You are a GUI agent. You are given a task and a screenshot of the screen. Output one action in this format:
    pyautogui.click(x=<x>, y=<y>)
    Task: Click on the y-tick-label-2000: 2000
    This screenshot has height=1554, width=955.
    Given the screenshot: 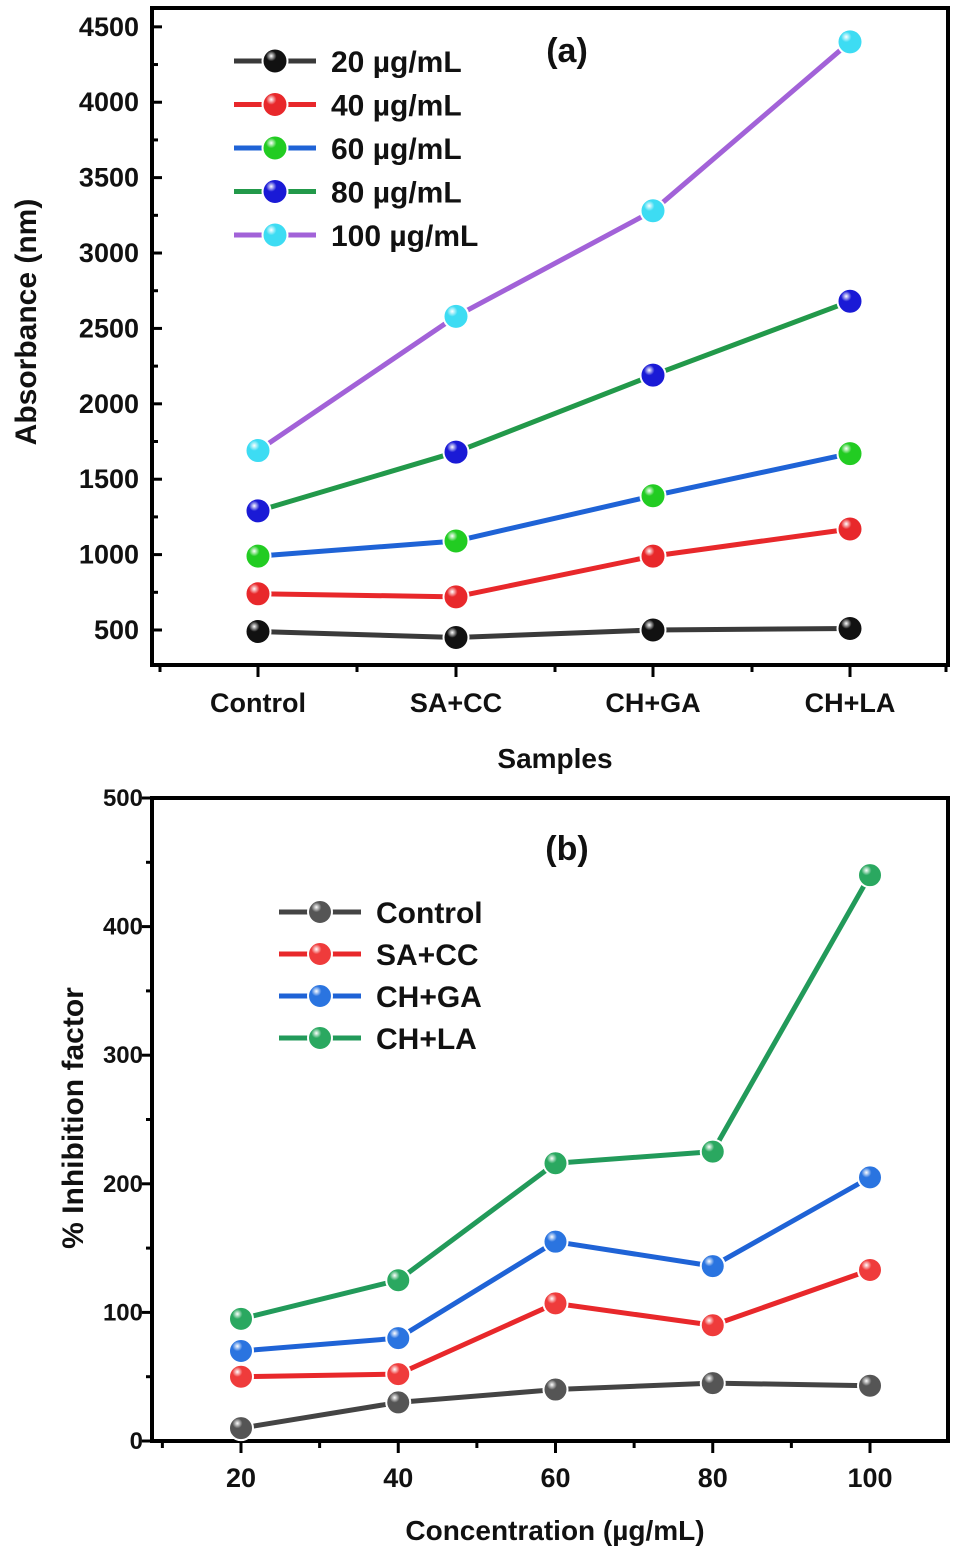 What is the action you would take?
    pyautogui.click(x=109, y=404)
    